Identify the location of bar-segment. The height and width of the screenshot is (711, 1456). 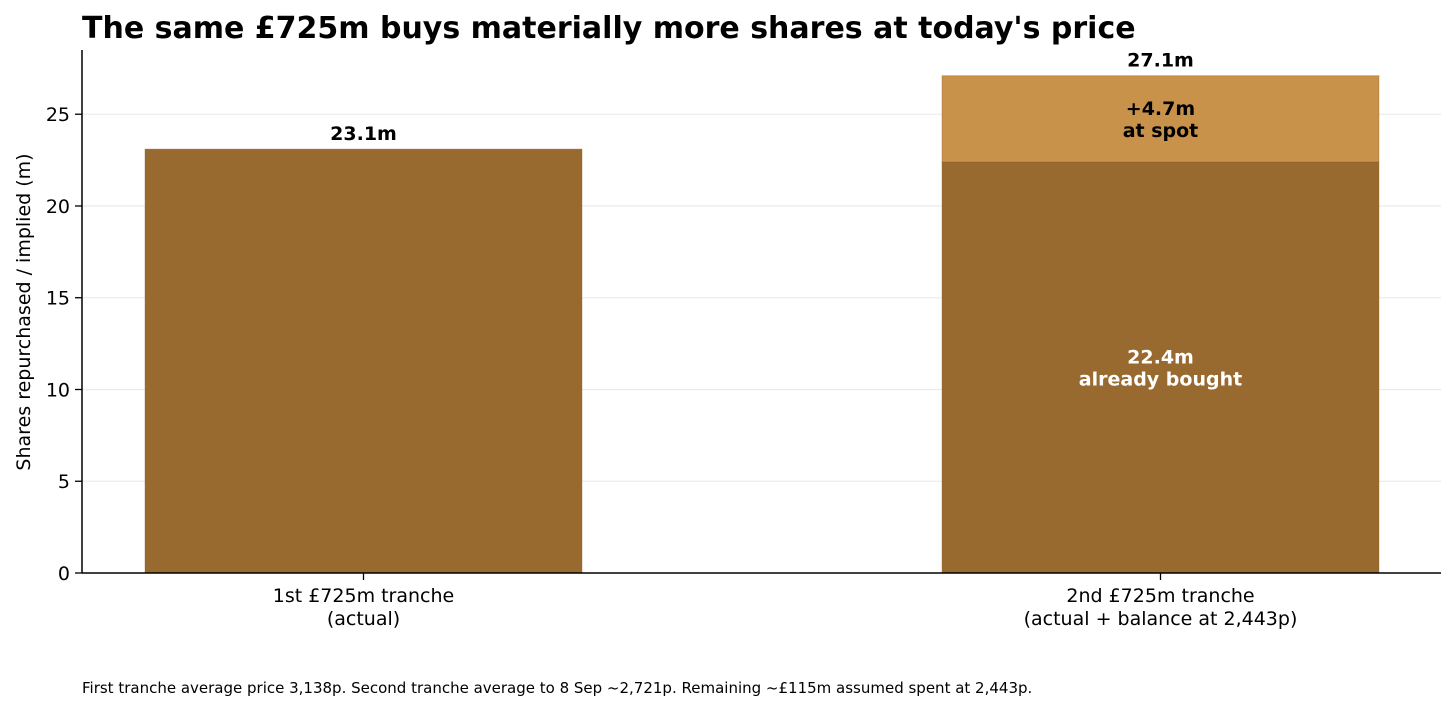
(1160, 119).